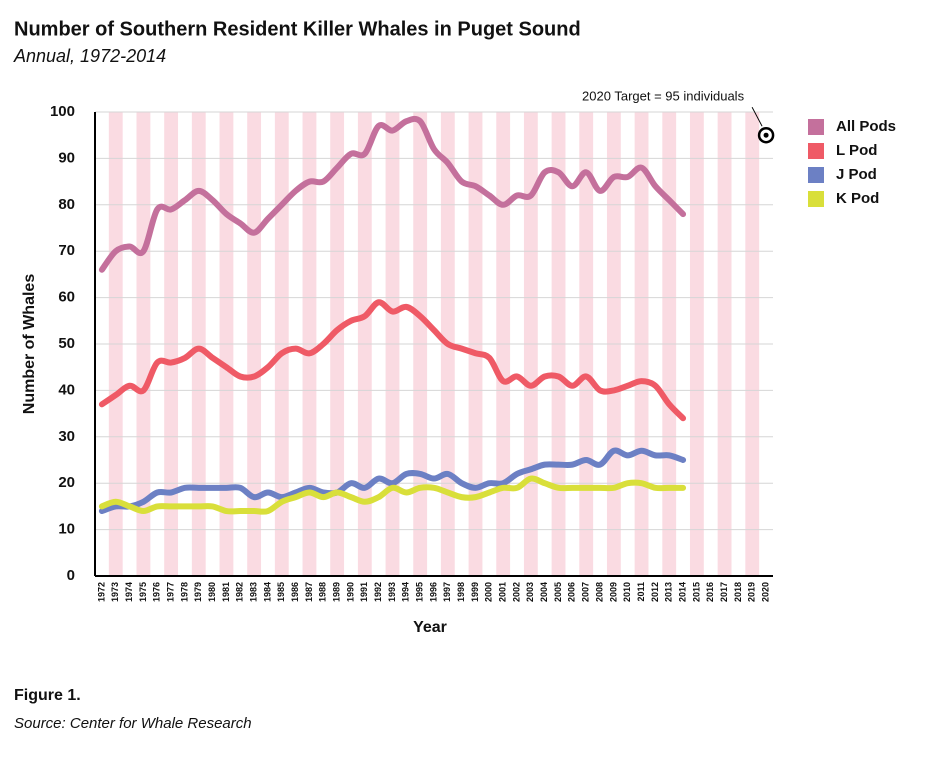 This screenshot has width=950, height=765. What do you see at coordinates (66, 204) in the screenshot?
I see `y-tick-label: 80` at bounding box center [66, 204].